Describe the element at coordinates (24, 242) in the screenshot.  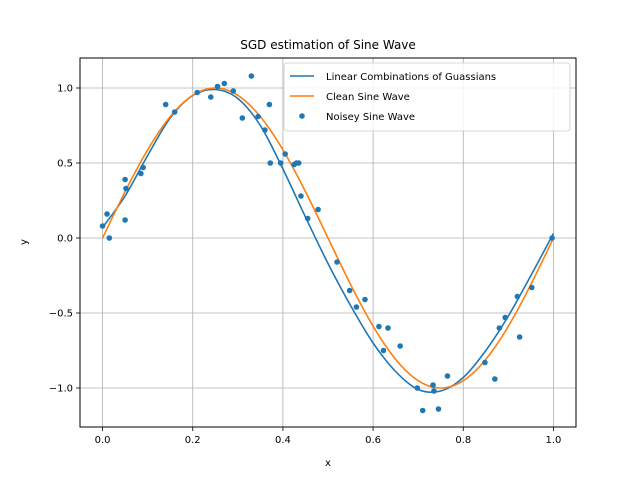
I see `y-axis-label: y` at that location.